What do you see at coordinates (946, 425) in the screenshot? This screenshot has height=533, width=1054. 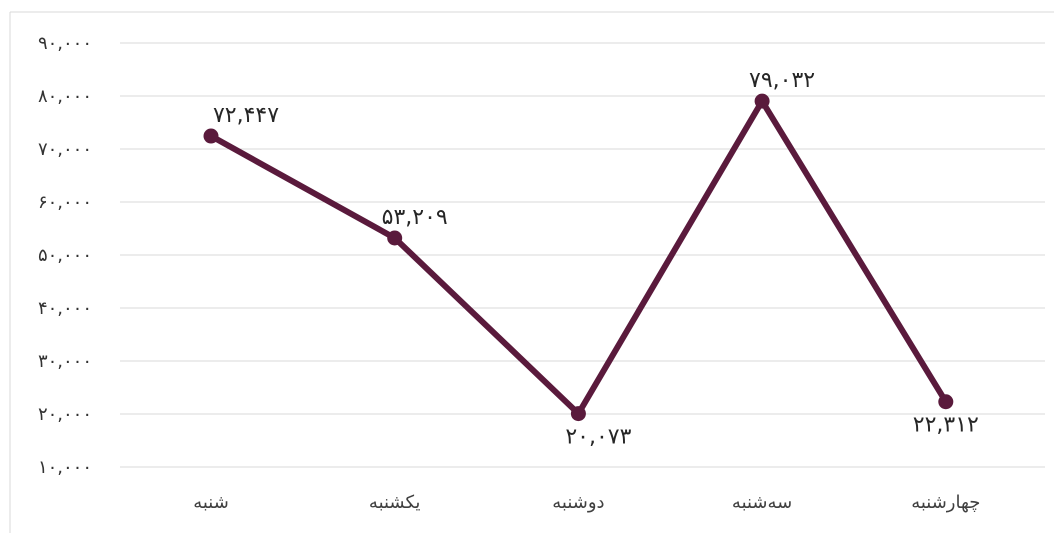 I see `data-label: ۲۲,۳۱۲` at bounding box center [946, 425].